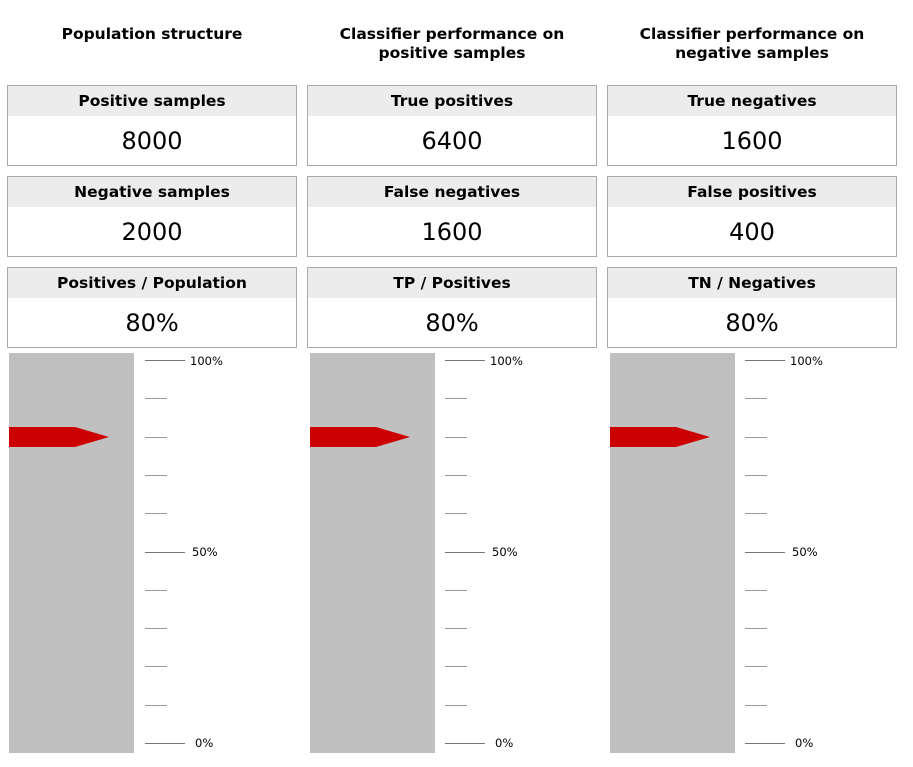 This screenshot has width=913, height=767. I want to click on stat-label: False positives, so click(752, 192).